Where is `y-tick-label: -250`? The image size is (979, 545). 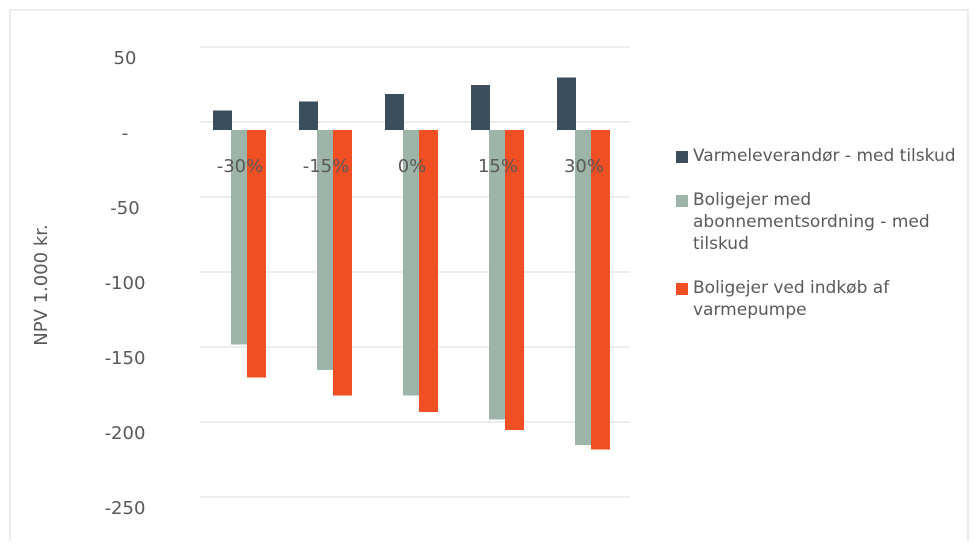
y-tick-label: -250 is located at coordinates (125, 508).